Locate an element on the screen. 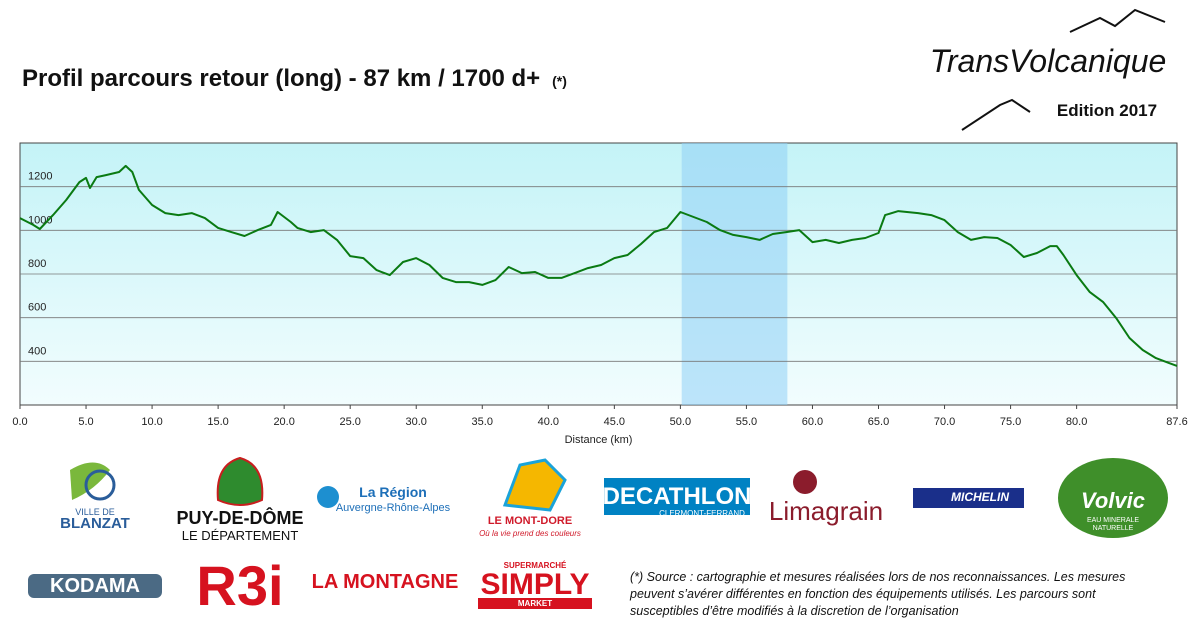 The image size is (1200, 628). x-tick-label: 20.0 is located at coordinates (283, 422).